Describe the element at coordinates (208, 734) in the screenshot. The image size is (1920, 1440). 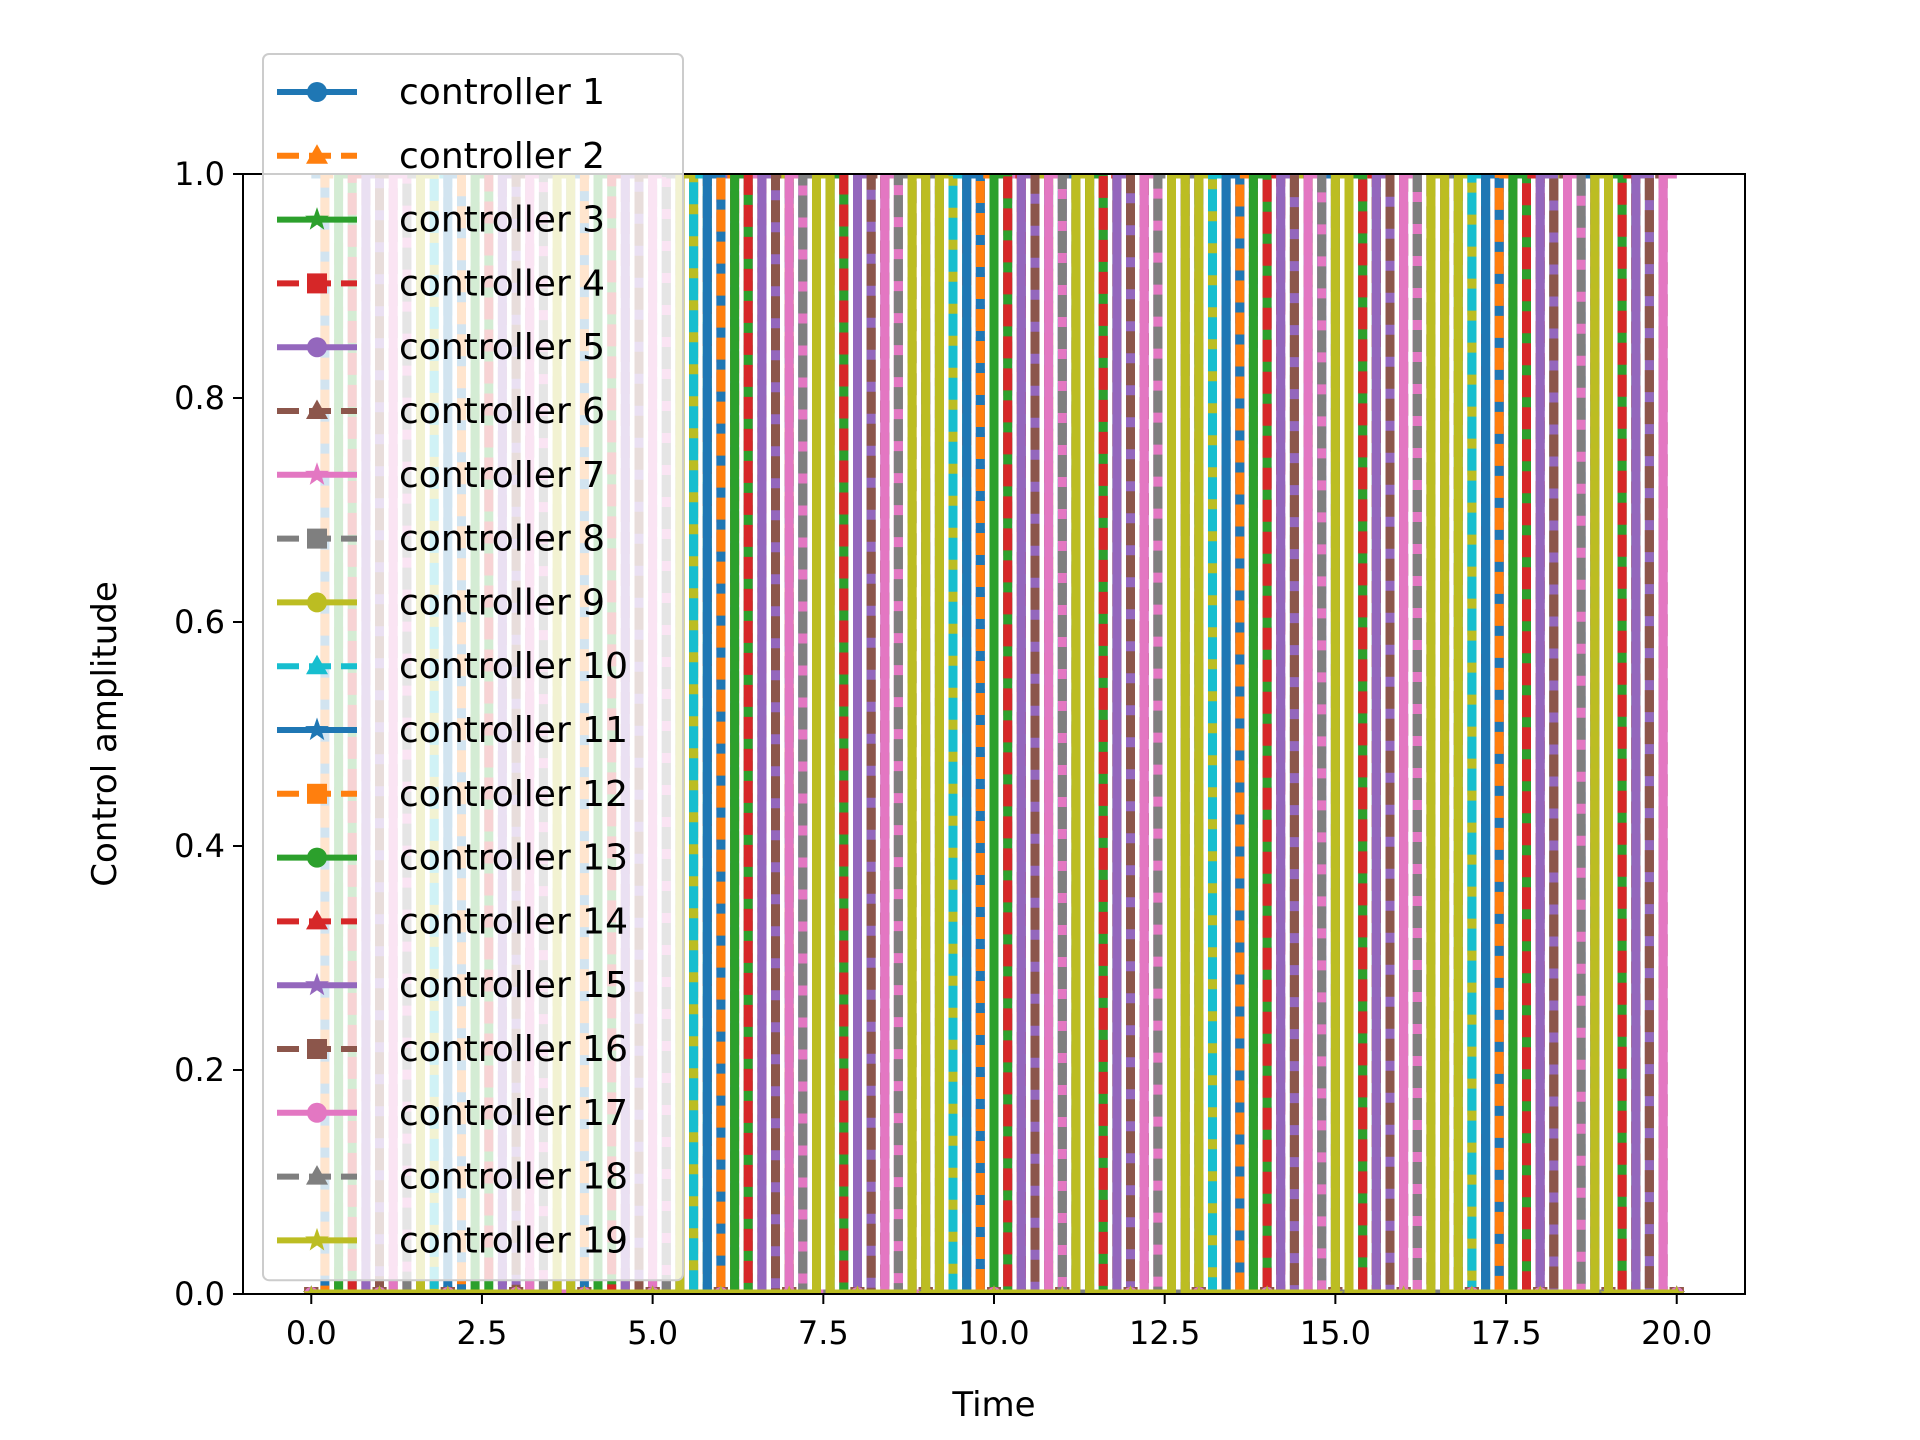
I see `y-axis-ticks: 0.0 0.2 0.4 0.6 0.8 1.0` at that location.